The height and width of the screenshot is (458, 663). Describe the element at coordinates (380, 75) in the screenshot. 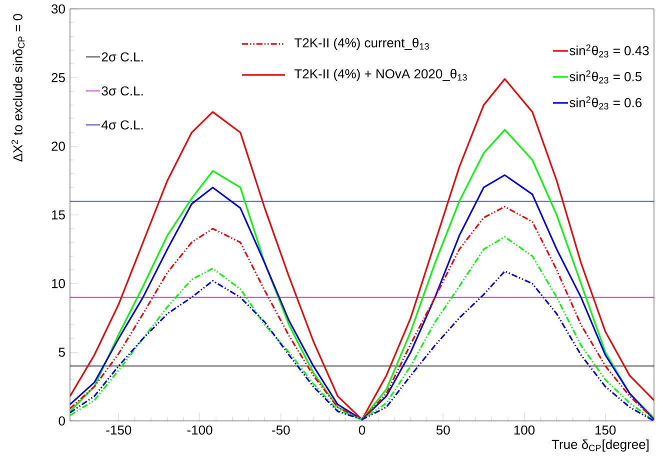

I see `annotation: T2K-II (4%) + NOvA 2020_θ$_{13}$` at that location.